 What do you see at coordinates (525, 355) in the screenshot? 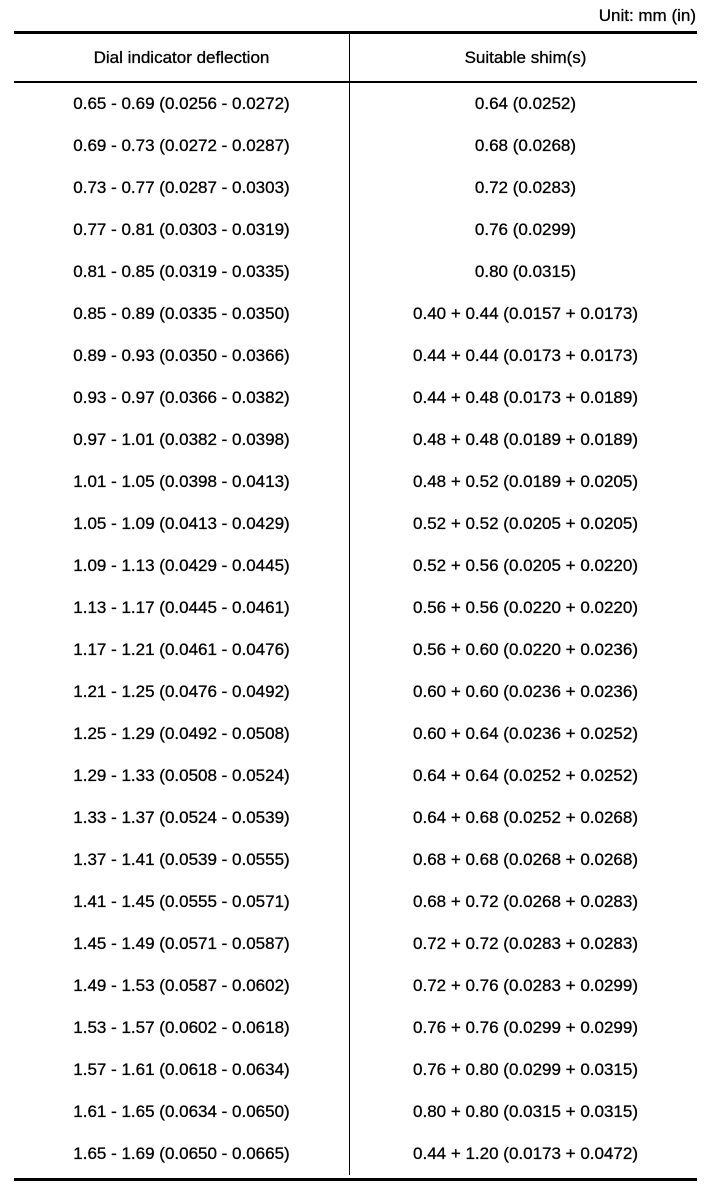
I see `shim-cell: 0.44 + 0.44 (0.0173 + 0.0173)` at bounding box center [525, 355].